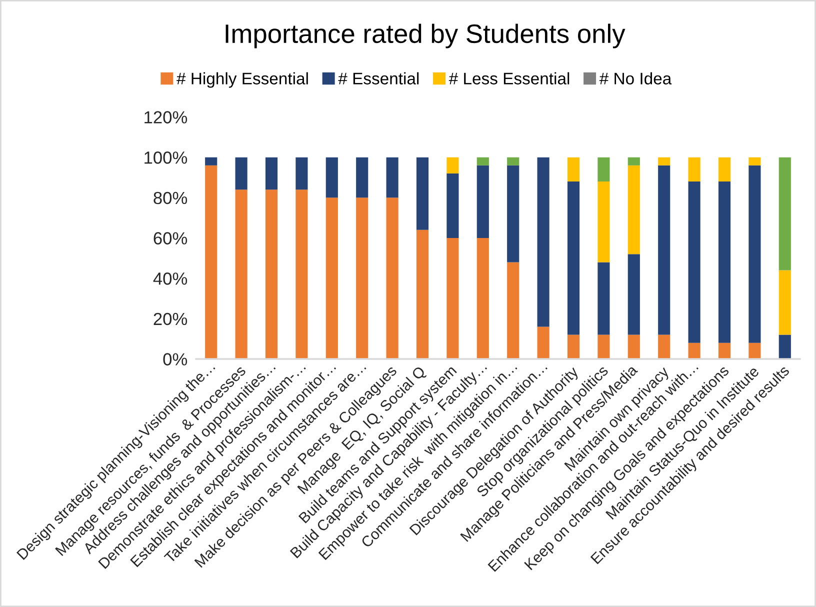 This screenshot has height=607, width=816. I want to click on legend-label: # Highly Essential, so click(242, 80).